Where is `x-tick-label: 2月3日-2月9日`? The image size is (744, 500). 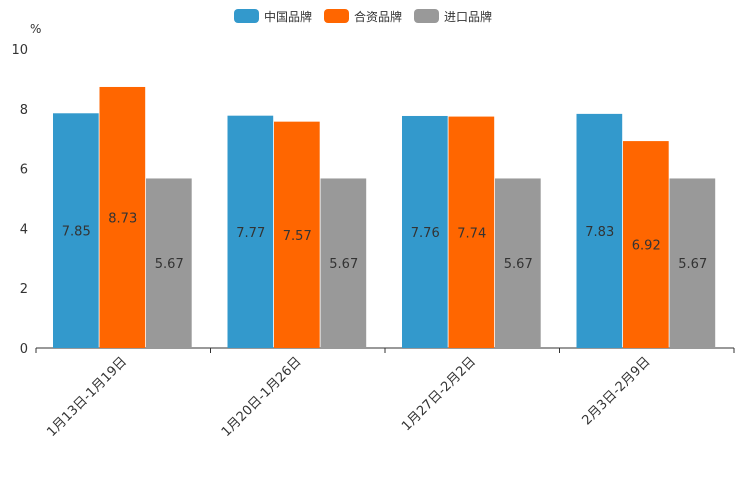 x-tick-label: 2月3日-2月9日 is located at coordinates (616, 391).